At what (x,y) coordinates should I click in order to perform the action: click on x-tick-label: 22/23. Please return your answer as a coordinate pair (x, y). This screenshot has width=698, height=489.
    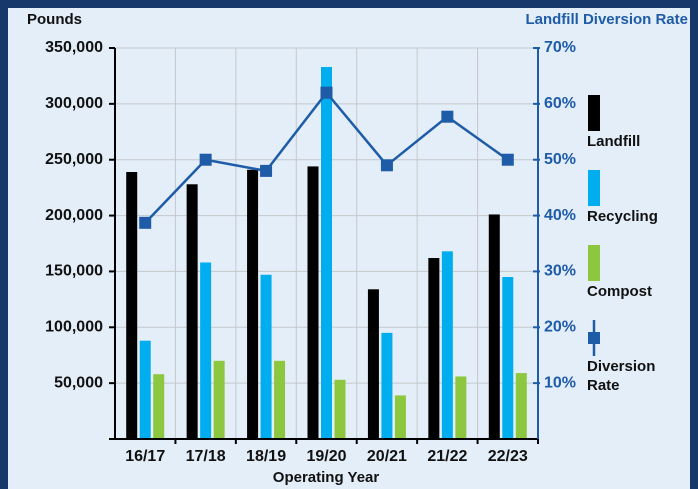
    Looking at the image, I should click on (508, 456).